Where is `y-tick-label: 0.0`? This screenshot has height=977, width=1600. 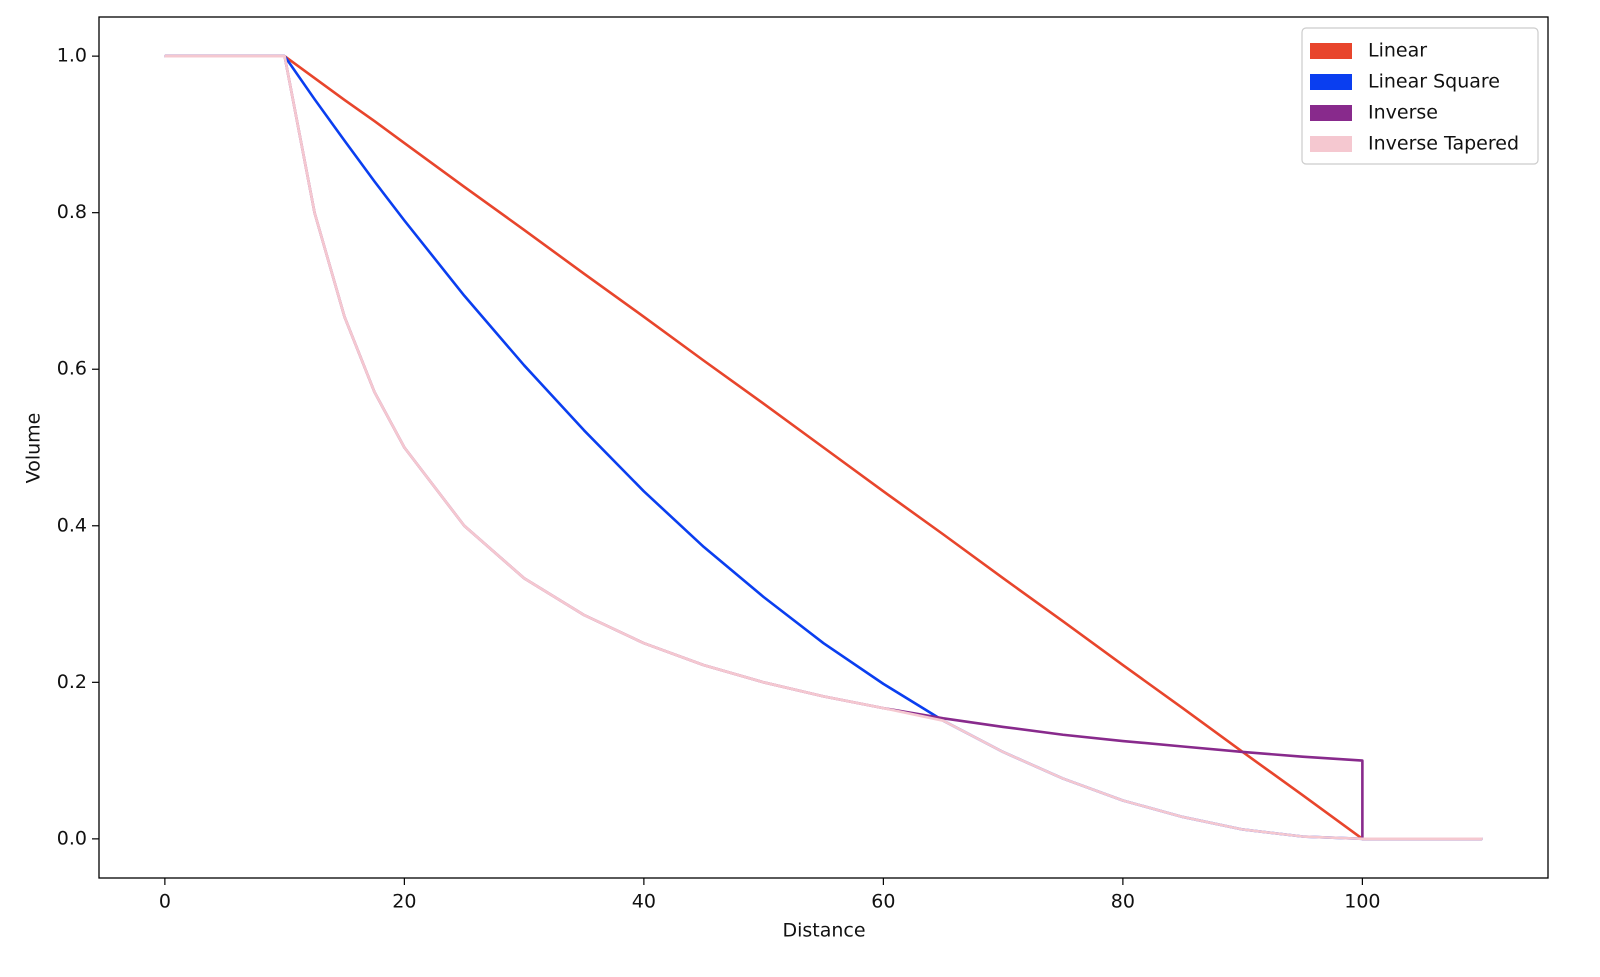 y-tick-label: 0.0 is located at coordinates (72, 838).